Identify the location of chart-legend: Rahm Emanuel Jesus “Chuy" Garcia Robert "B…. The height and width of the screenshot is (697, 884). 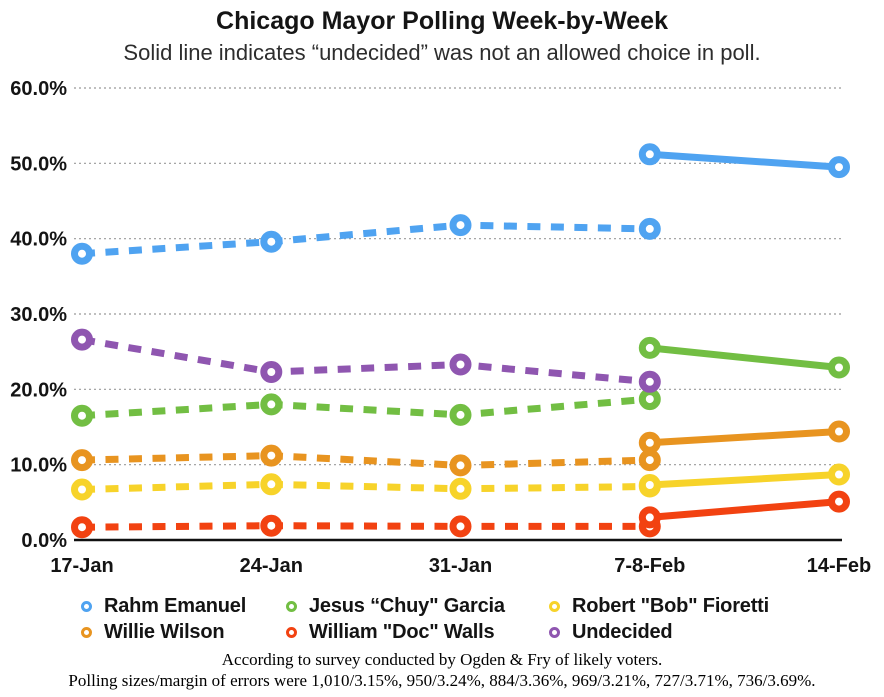
(425, 619).